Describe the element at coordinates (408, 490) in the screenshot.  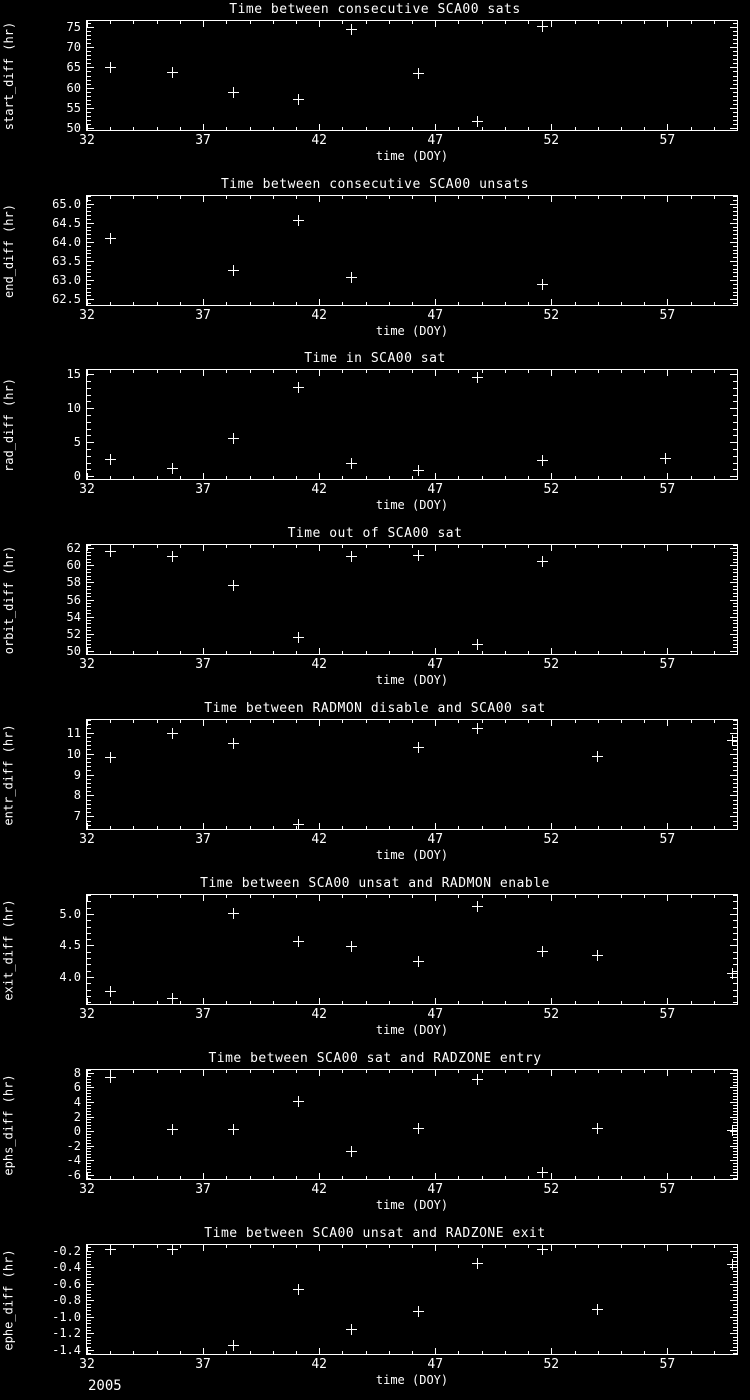
I see `x-tick-labels: 32 37 42 47 52 57` at that location.